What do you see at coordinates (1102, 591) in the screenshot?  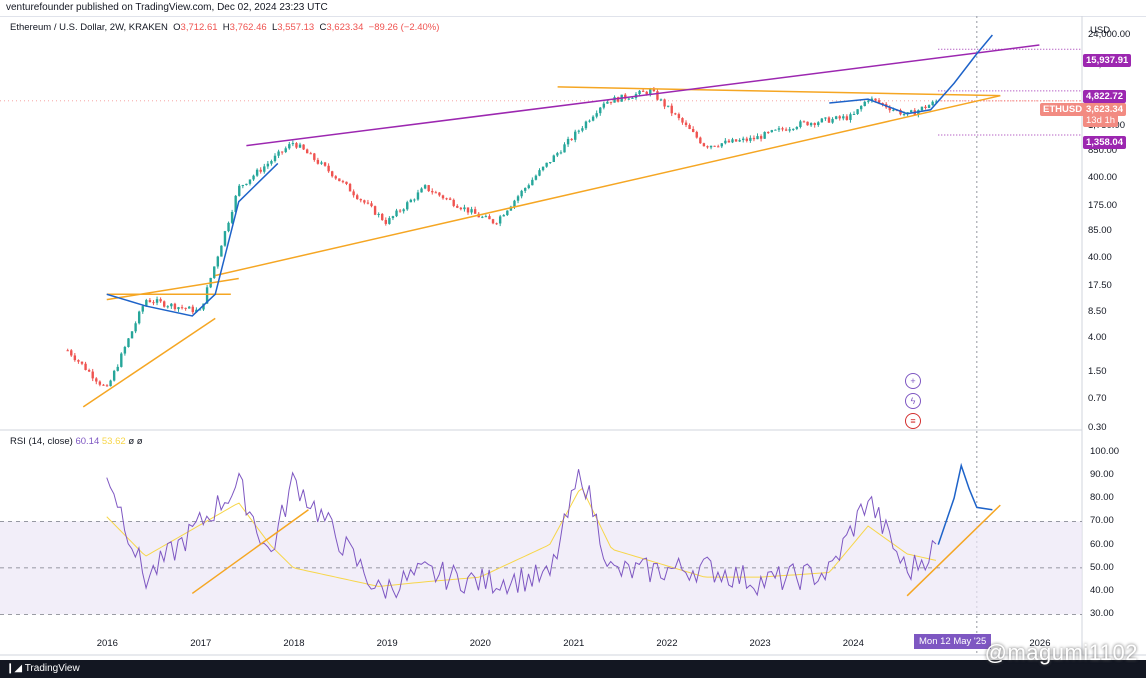 I see `rsi-tick-label: 40.00` at bounding box center [1102, 591].